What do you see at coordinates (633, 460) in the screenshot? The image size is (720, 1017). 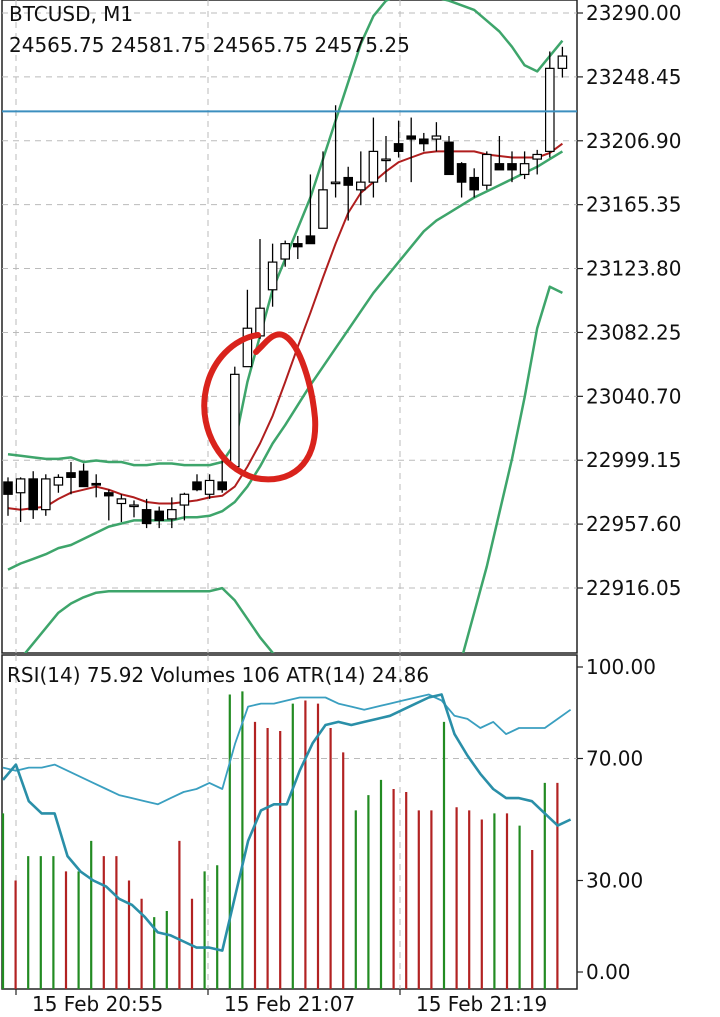 I see `price-tick-label: 22999.15` at bounding box center [633, 460].